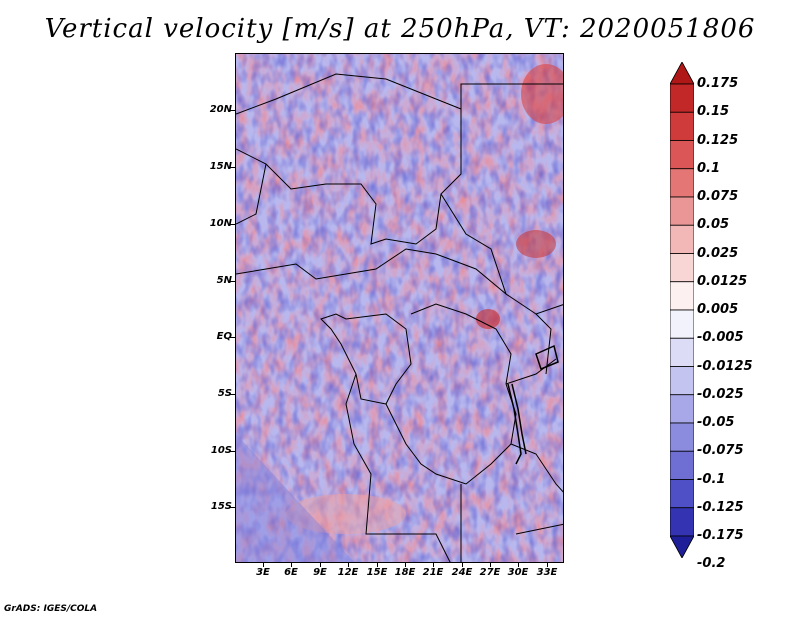 This screenshot has height=618, width=800. What do you see at coordinates (720, 451) in the screenshot?
I see `colorbar-label: -0.075` at bounding box center [720, 451].